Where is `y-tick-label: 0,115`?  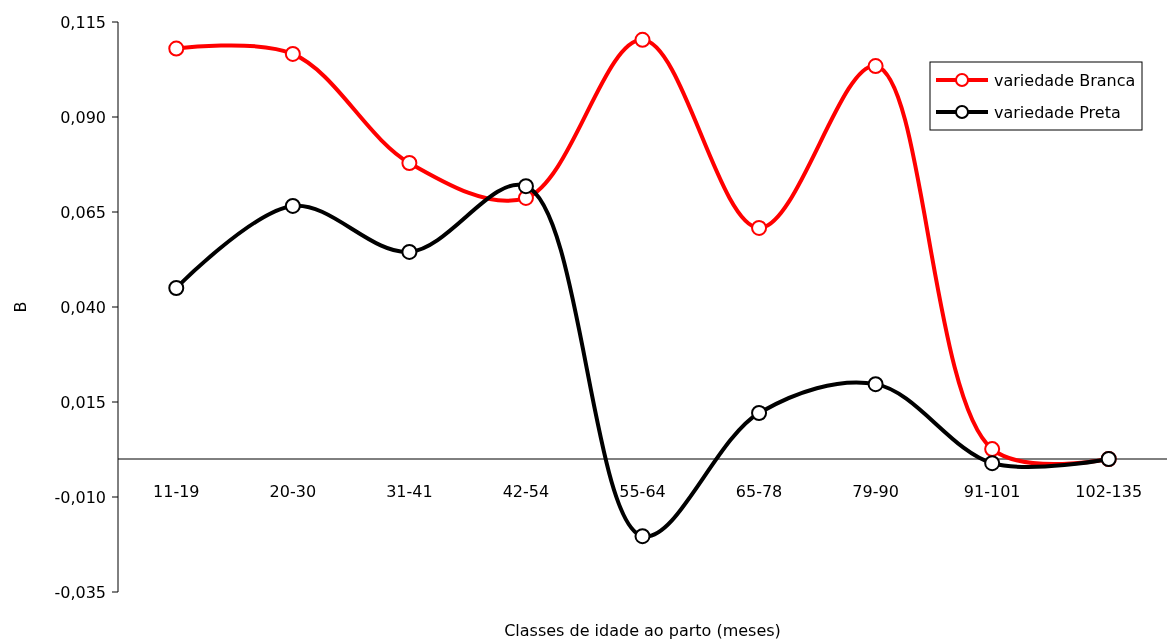
y-tick-label: 0,115 is located at coordinates (83, 22).